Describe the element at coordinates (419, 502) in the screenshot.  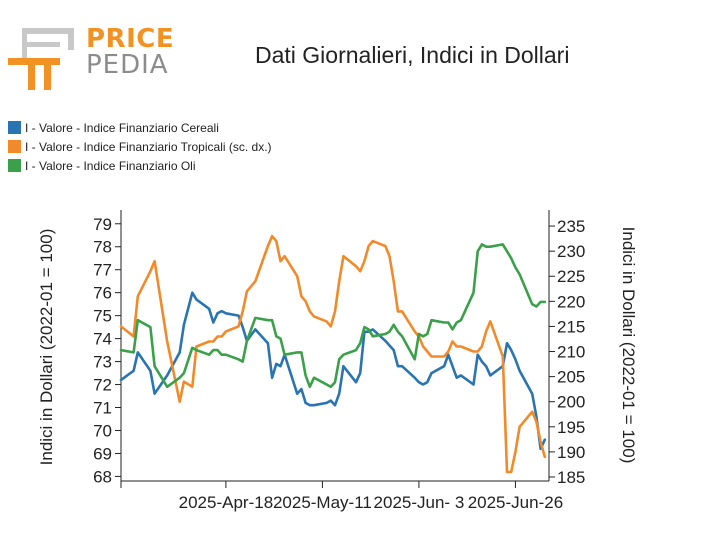
I see `x-tick-label: 2025-Jun- 3` at that location.